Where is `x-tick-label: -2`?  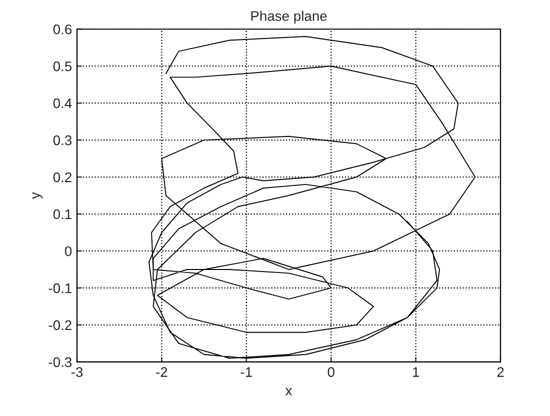
x-tick-label: -2 is located at coordinates (162, 372).